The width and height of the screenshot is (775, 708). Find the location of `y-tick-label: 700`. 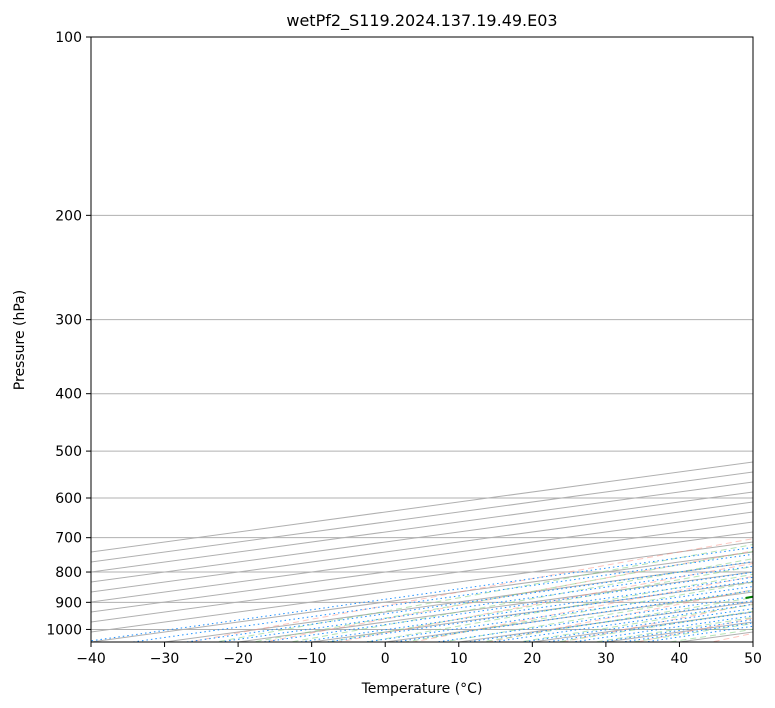

y-tick-label: 700 is located at coordinates (68, 539).